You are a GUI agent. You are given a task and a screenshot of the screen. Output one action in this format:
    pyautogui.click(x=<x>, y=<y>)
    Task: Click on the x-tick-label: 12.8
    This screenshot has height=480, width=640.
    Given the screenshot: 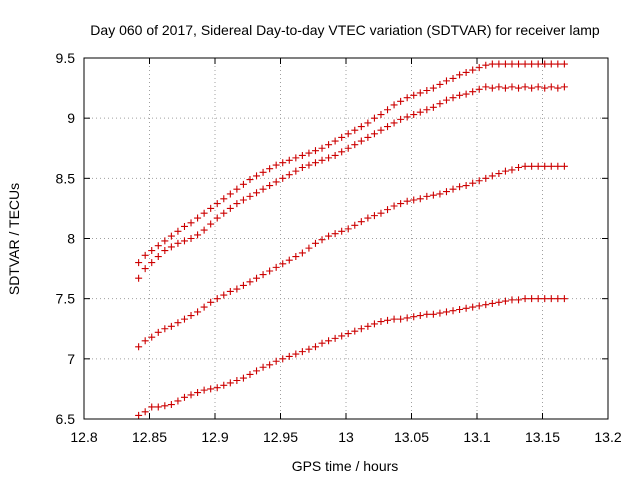 What is the action you would take?
    pyautogui.click(x=83, y=437)
    